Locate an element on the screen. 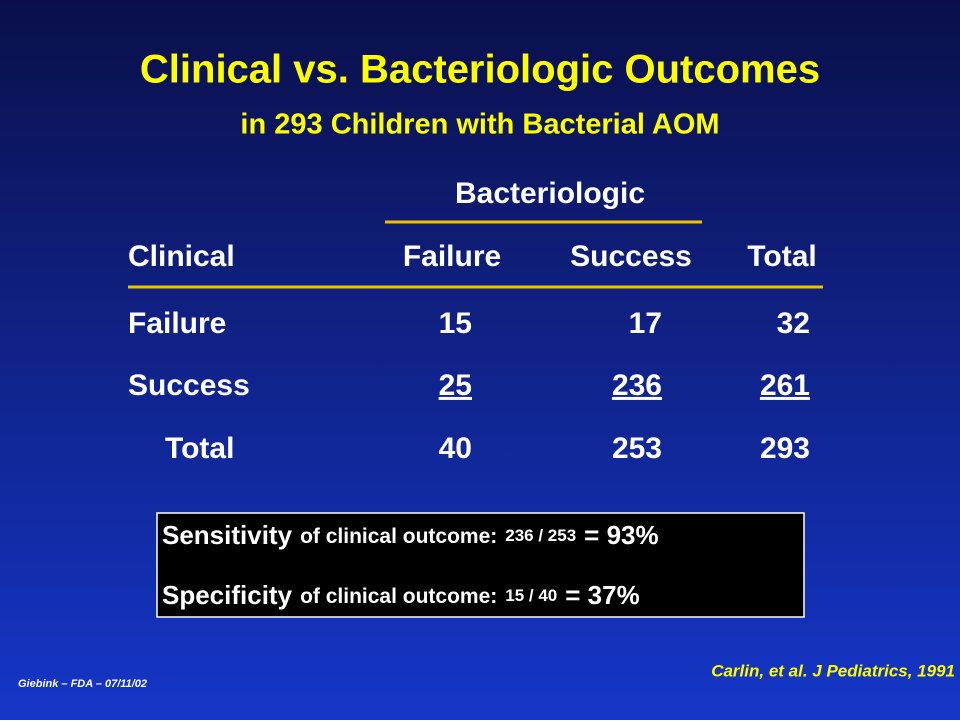  summary-calc: 236 / 253 is located at coordinates (540, 535).